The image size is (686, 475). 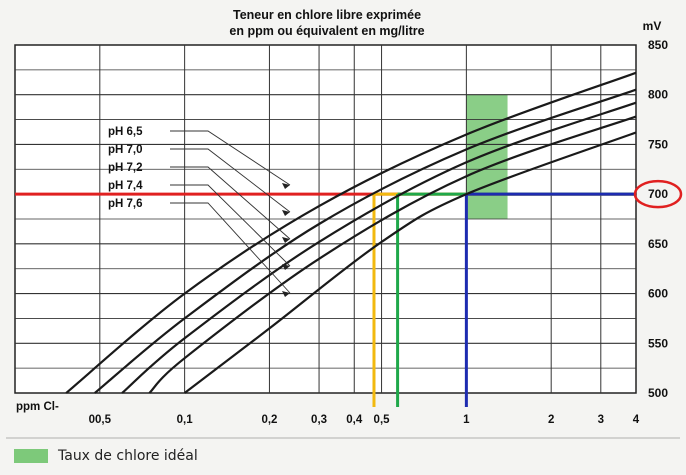 What do you see at coordinates (269, 420) in the screenshot?
I see `x-tick-label: 0,2` at bounding box center [269, 420].